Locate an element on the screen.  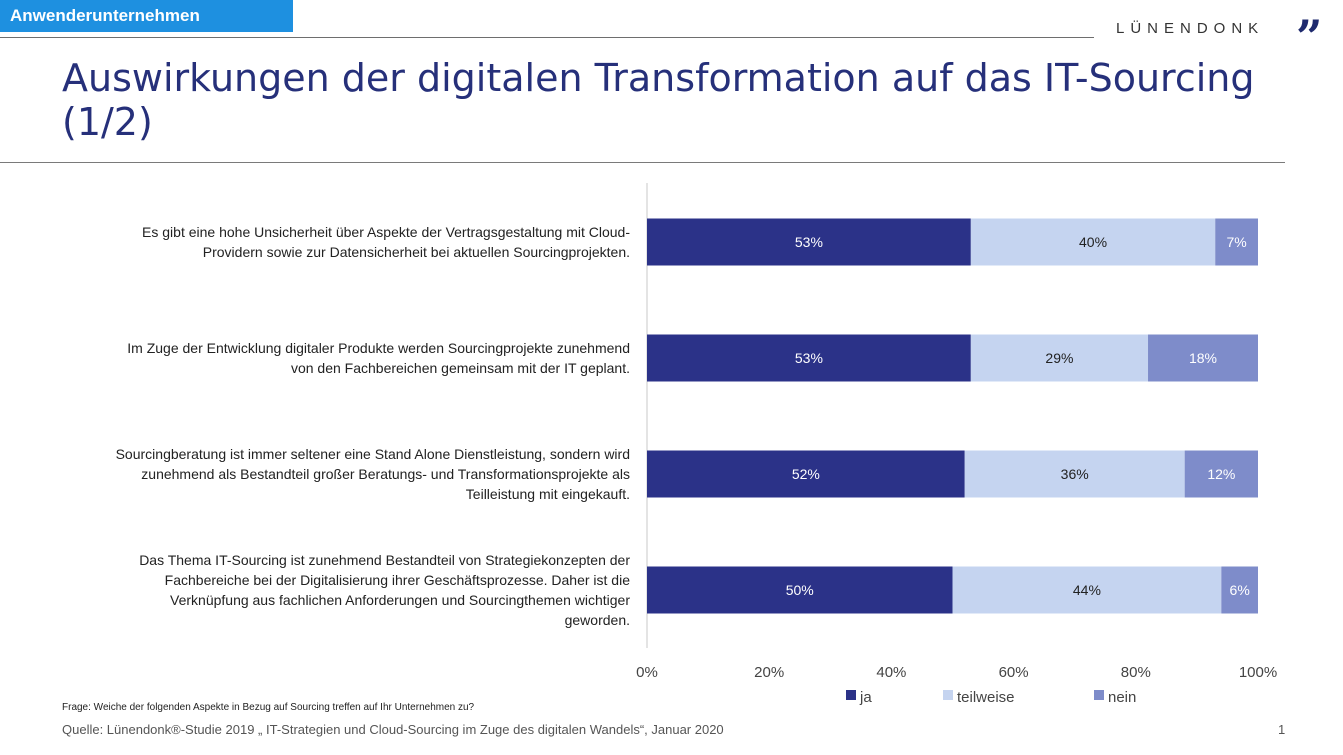
title-divider is located at coordinates (642, 162).